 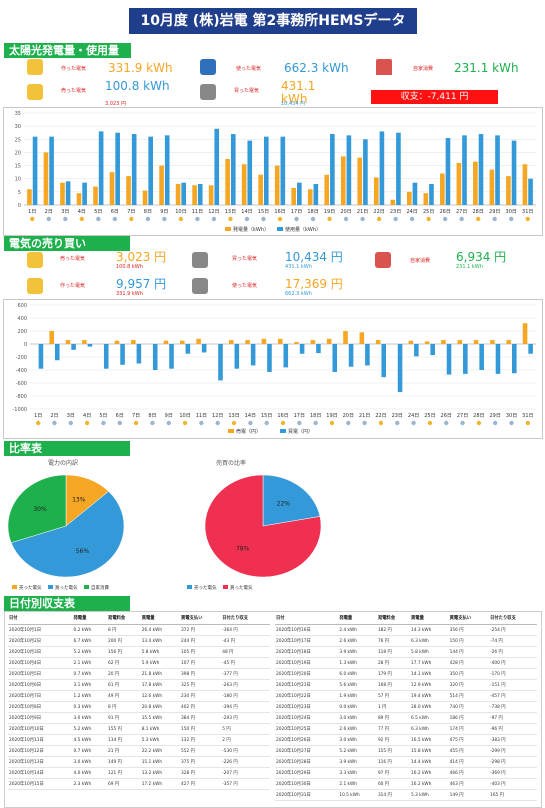 I want to click on table-cell: 2020年10月7日, so click(x=40, y=696).